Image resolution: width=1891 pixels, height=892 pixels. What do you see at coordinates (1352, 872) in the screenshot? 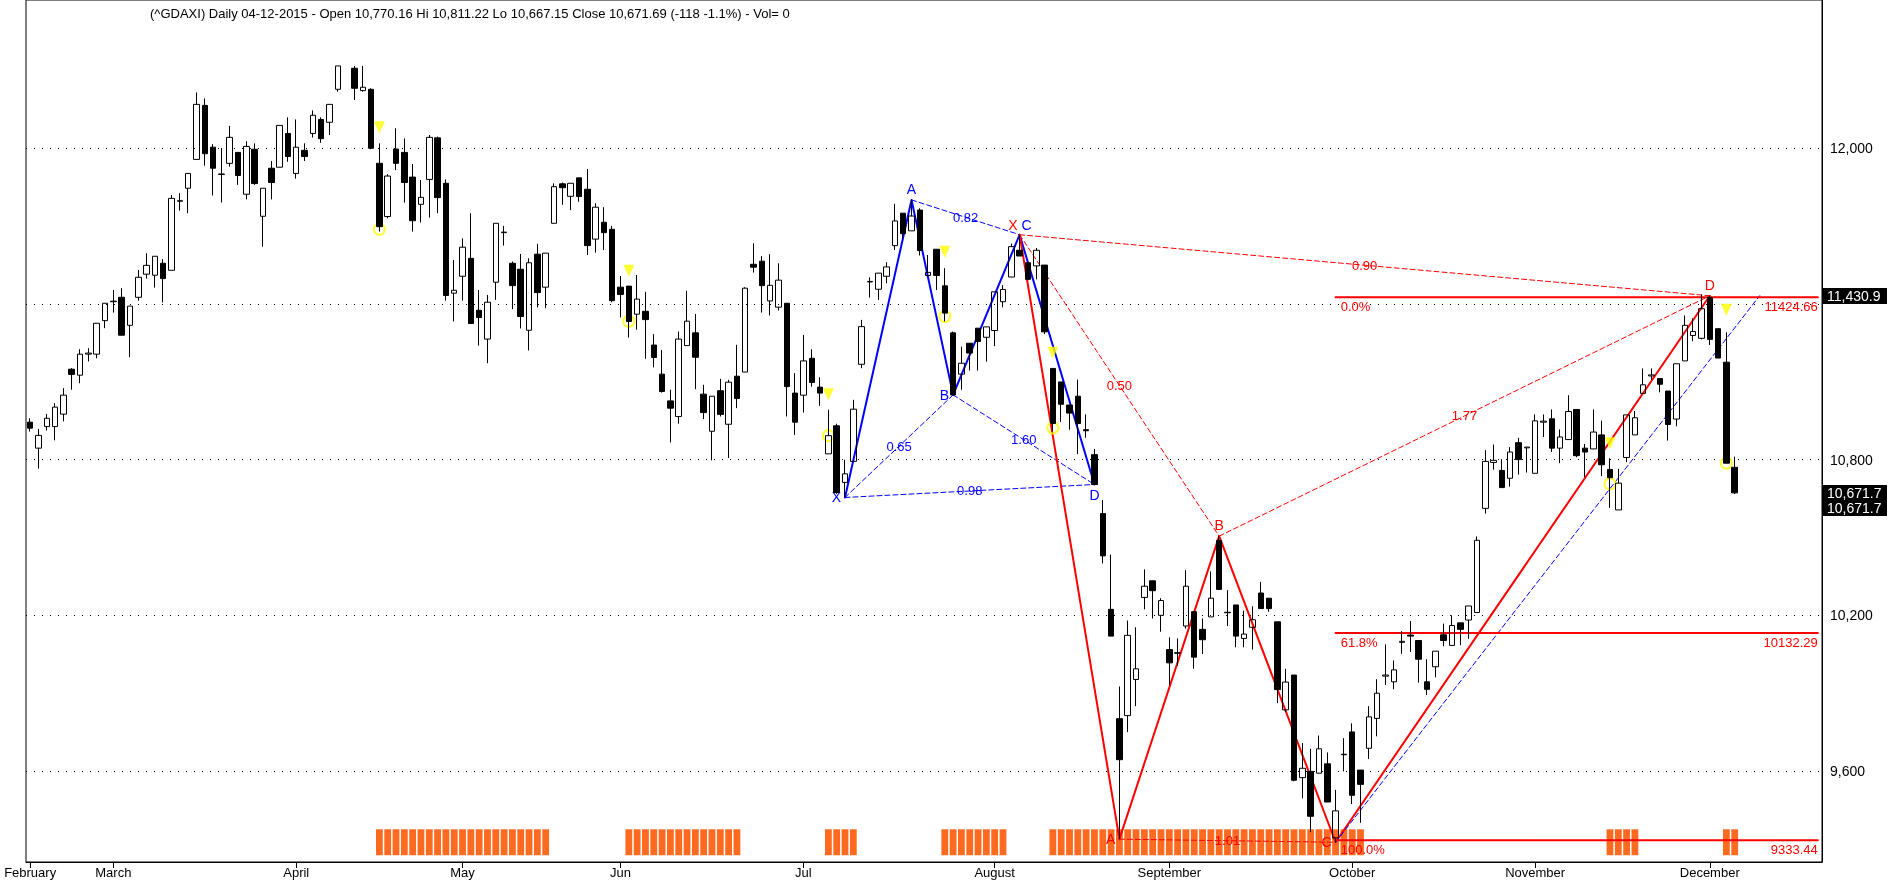
I see `x-tick-label: October` at bounding box center [1352, 872].